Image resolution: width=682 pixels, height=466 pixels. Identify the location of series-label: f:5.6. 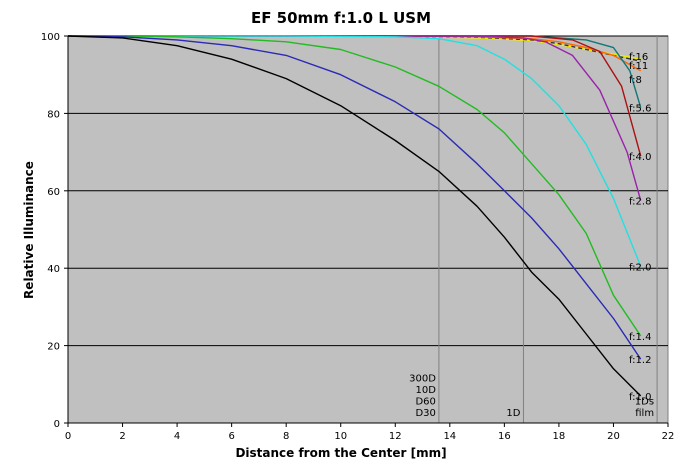
(640, 109).